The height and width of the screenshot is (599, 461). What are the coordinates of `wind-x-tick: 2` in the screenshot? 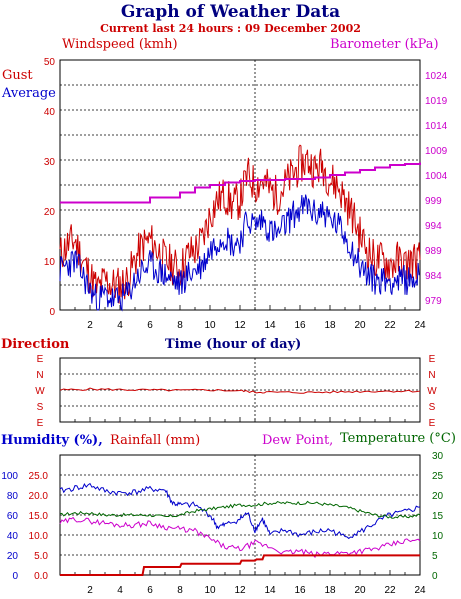 It's located at (90, 325).